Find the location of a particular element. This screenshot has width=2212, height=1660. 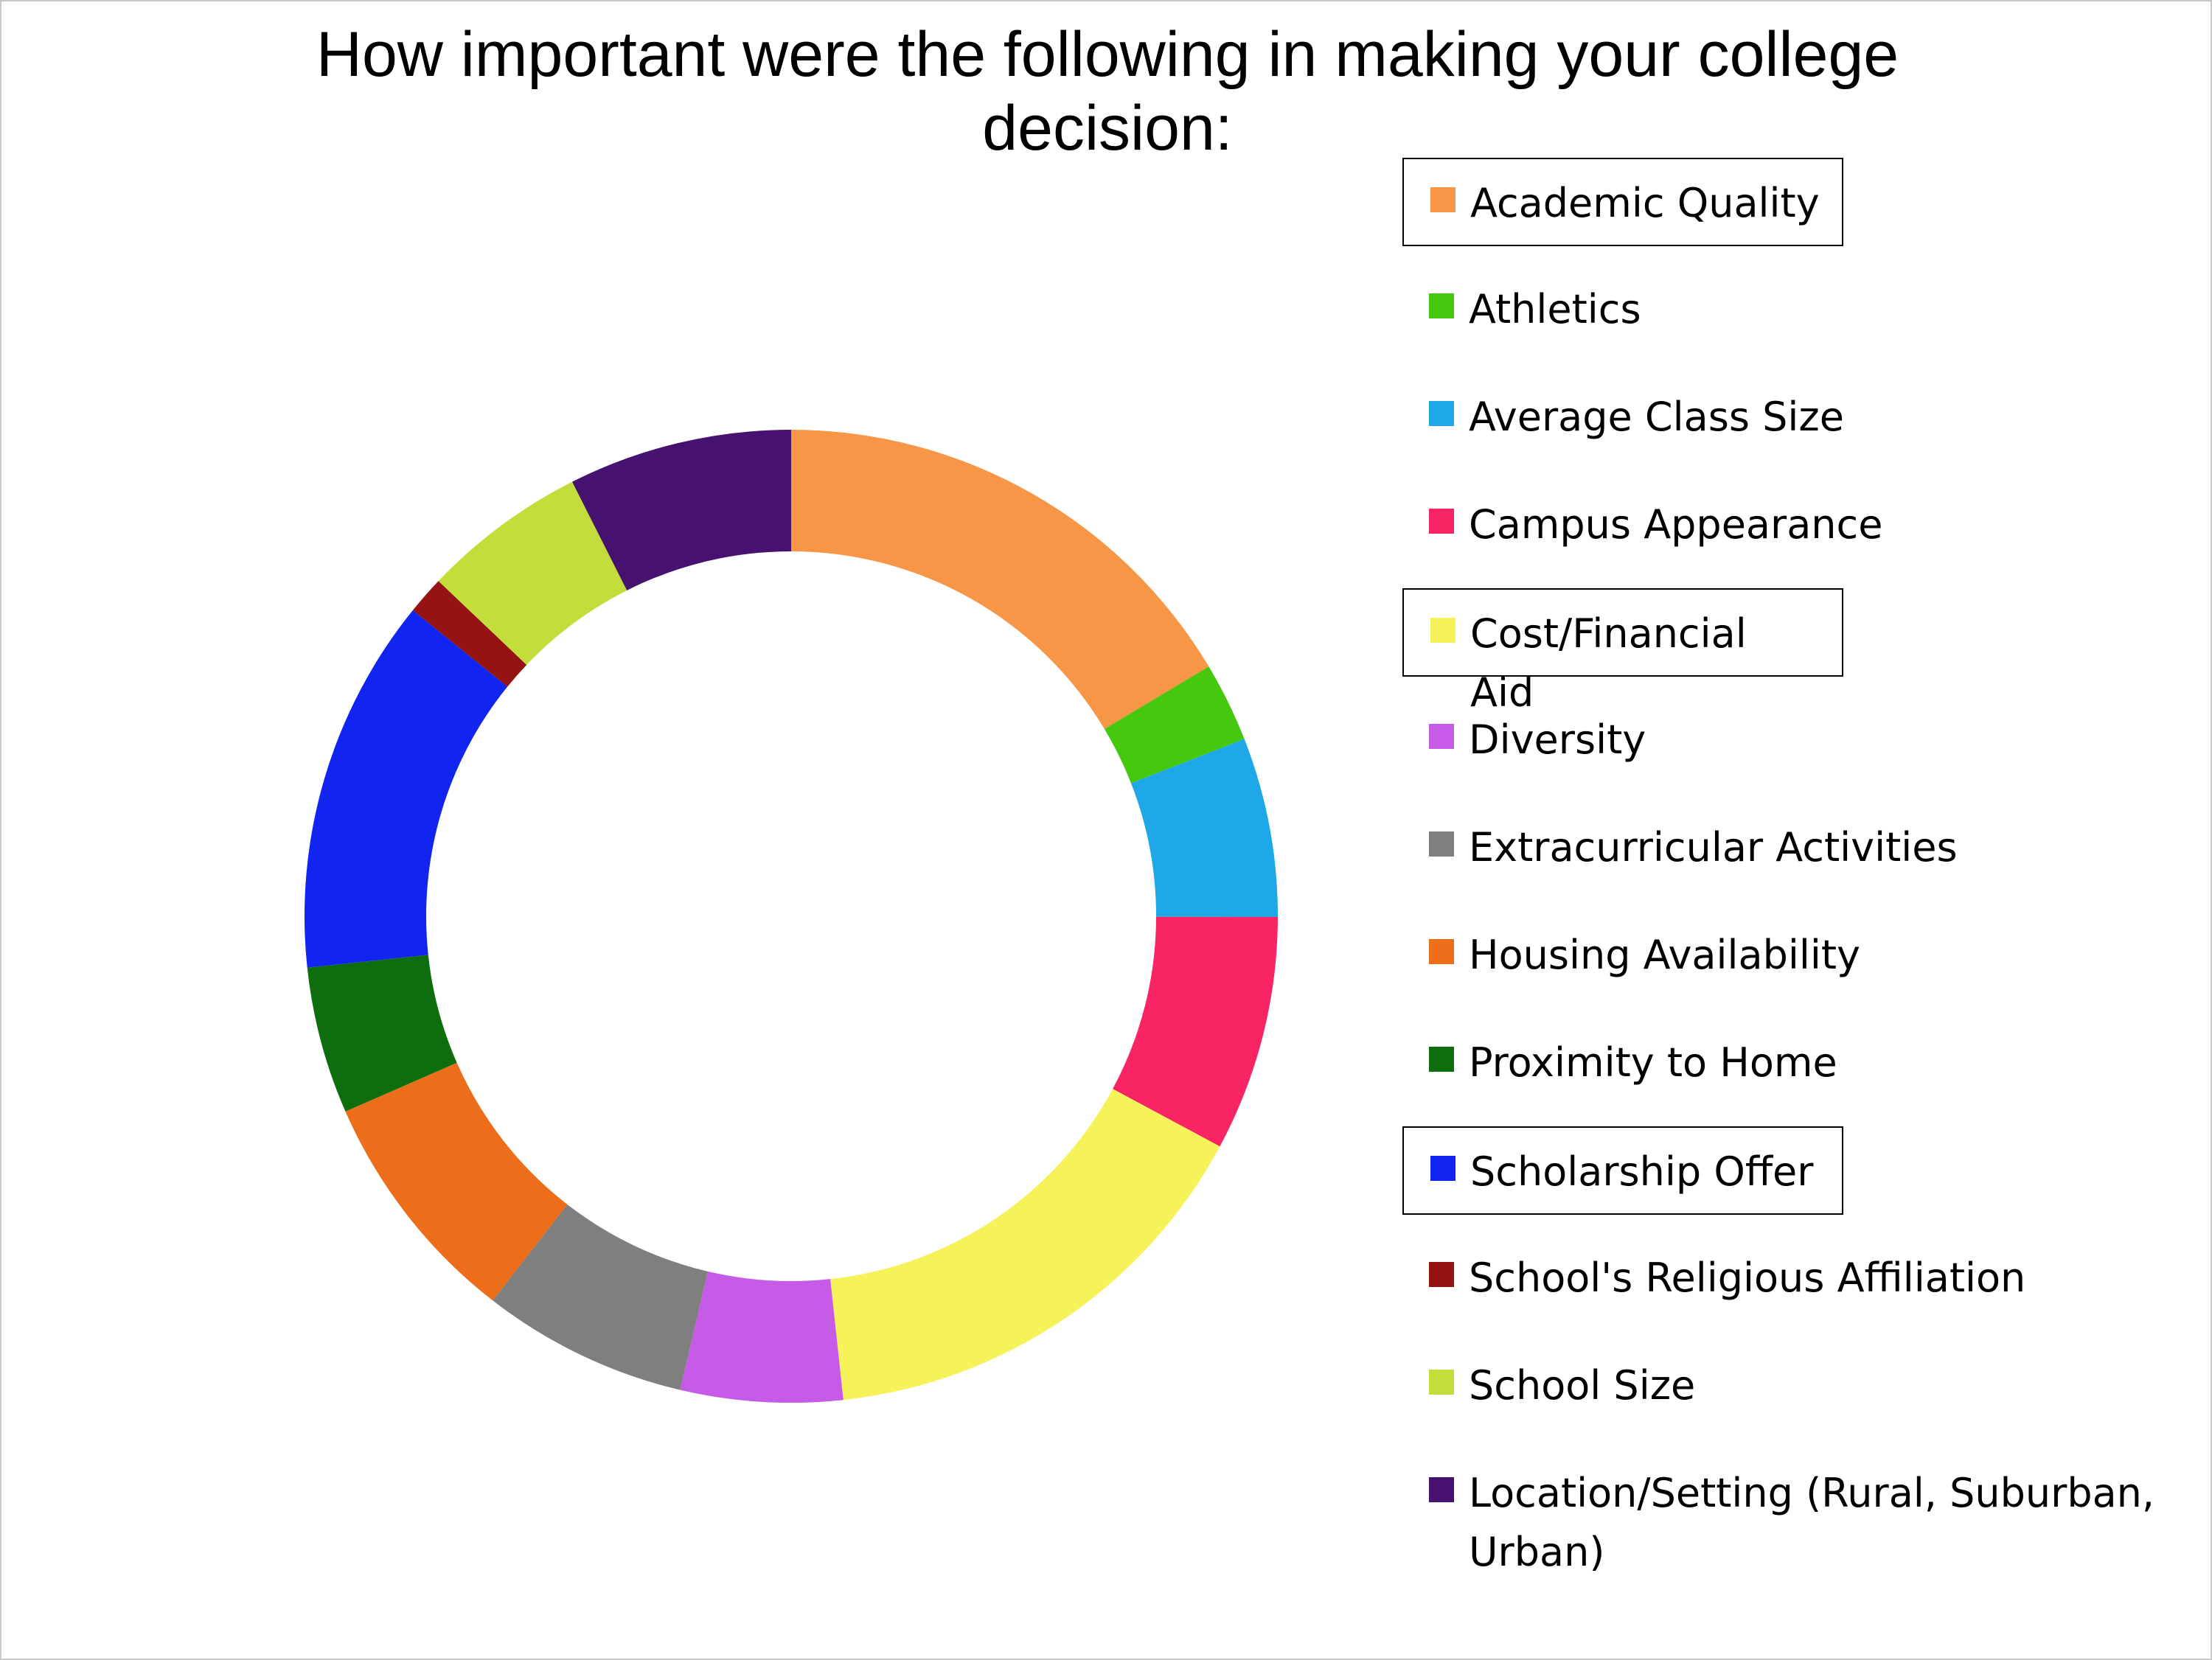

legend-swatch-scholarship-offer is located at coordinates (1442, 1168).